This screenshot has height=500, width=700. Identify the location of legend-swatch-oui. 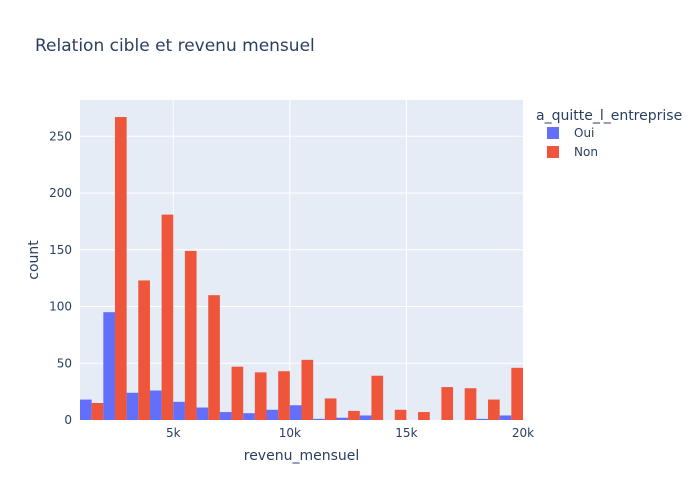
(553, 133).